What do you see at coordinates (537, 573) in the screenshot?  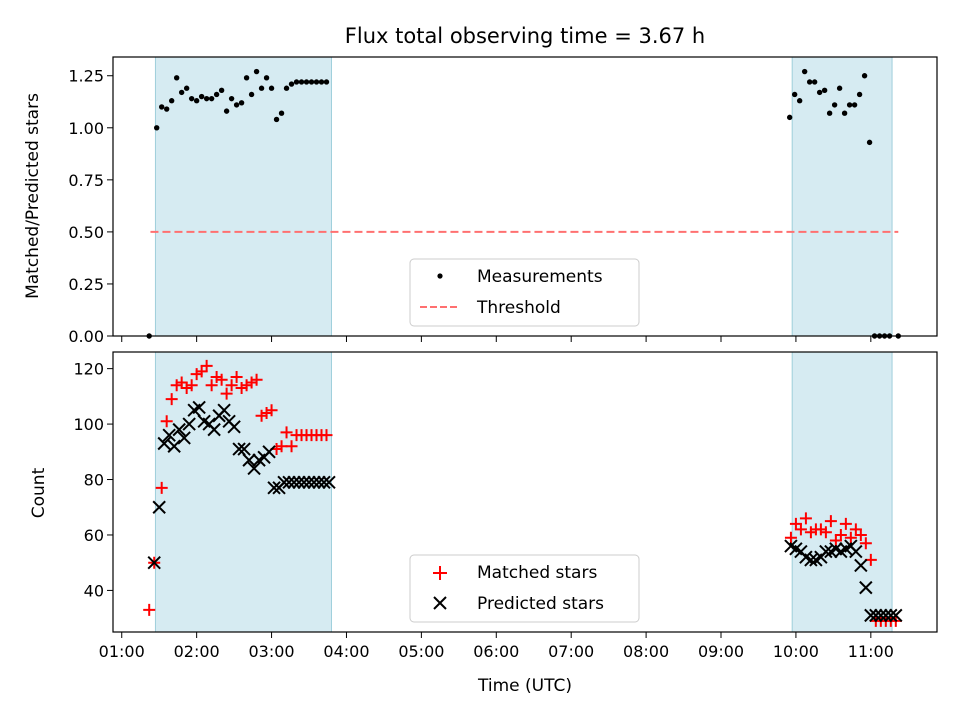 I see `legend-matched-label: Matched stars` at bounding box center [537, 573].